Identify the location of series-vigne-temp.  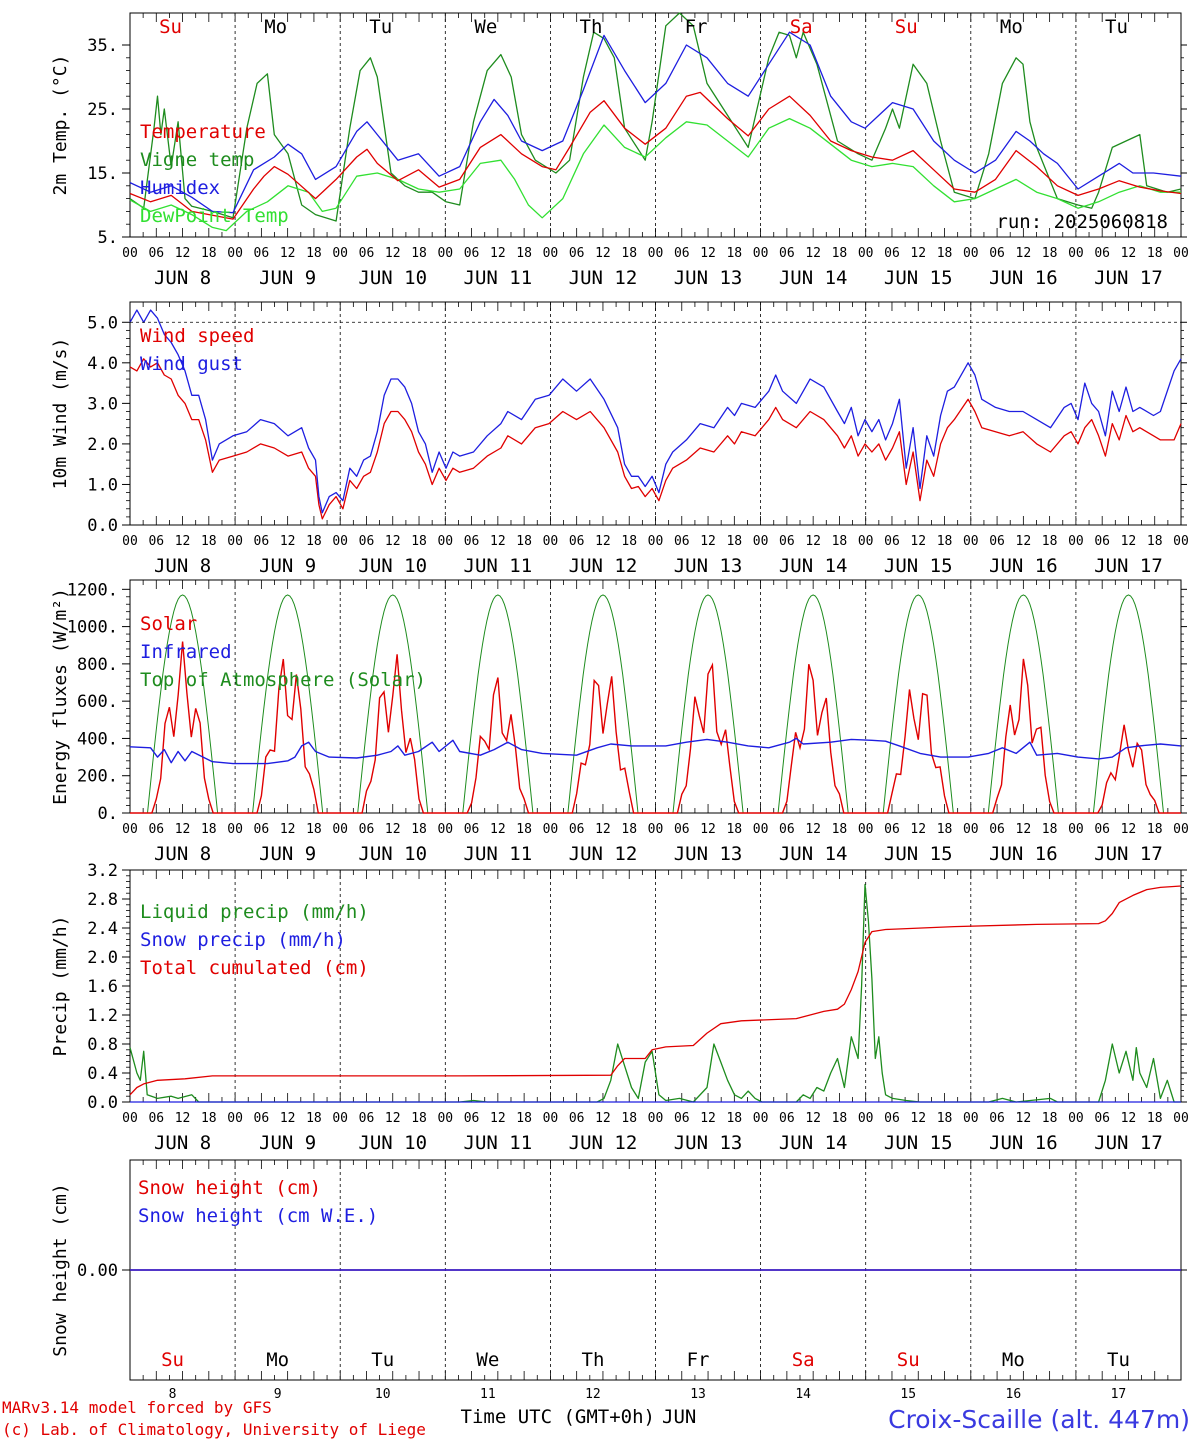
(655, 117).